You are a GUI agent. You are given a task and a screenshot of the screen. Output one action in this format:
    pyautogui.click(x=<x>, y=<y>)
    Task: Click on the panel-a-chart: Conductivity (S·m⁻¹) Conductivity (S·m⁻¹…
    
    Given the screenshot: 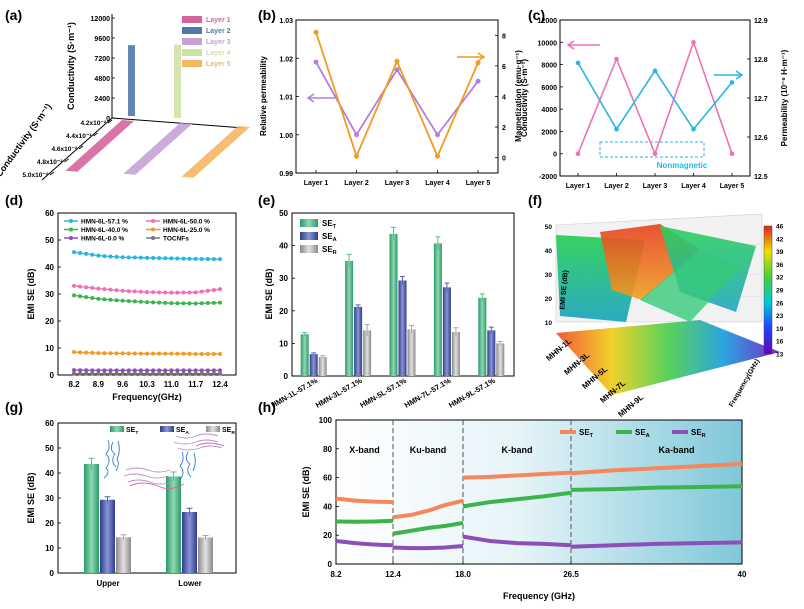 What is the action you would take?
    pyautogui.click(x=125, y=97)
    